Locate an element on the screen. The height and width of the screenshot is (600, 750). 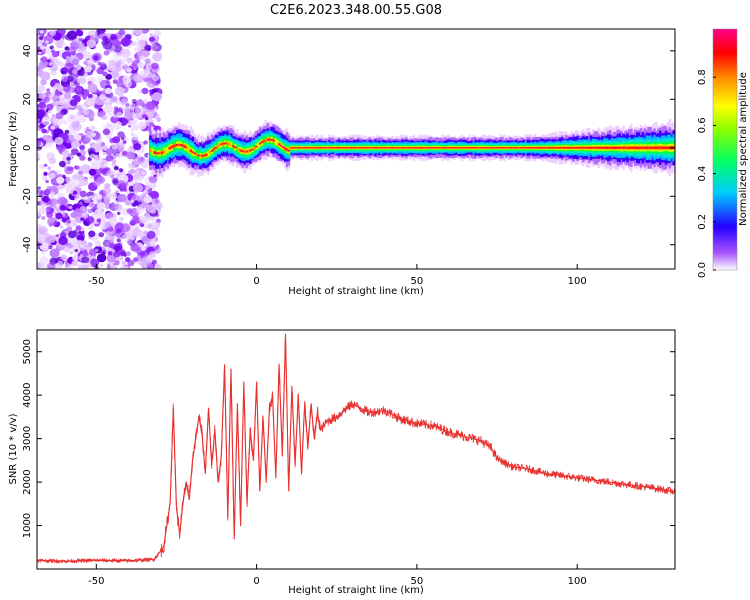
snr-x-tick-label: 100 is located at coordinates (577, 581).